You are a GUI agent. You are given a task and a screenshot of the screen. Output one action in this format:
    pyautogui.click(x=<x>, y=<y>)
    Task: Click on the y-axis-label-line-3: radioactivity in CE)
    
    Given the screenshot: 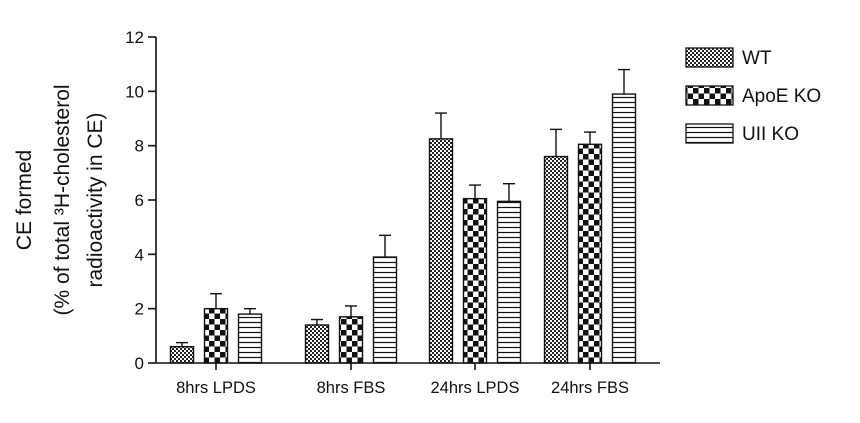 What is the action you would take?
    pyautogui.click(x=95, y=199)
    